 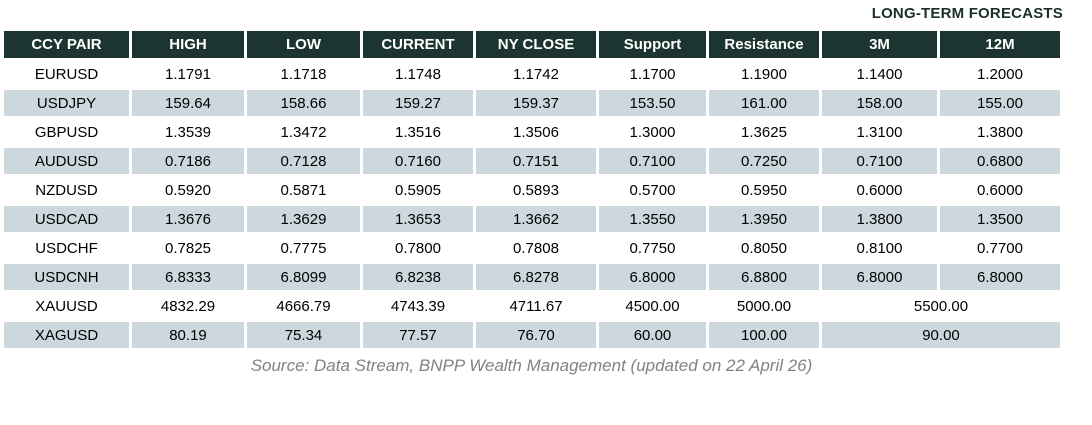 I want to click on cell-support: 0.7100, so click(x=652, y=161).